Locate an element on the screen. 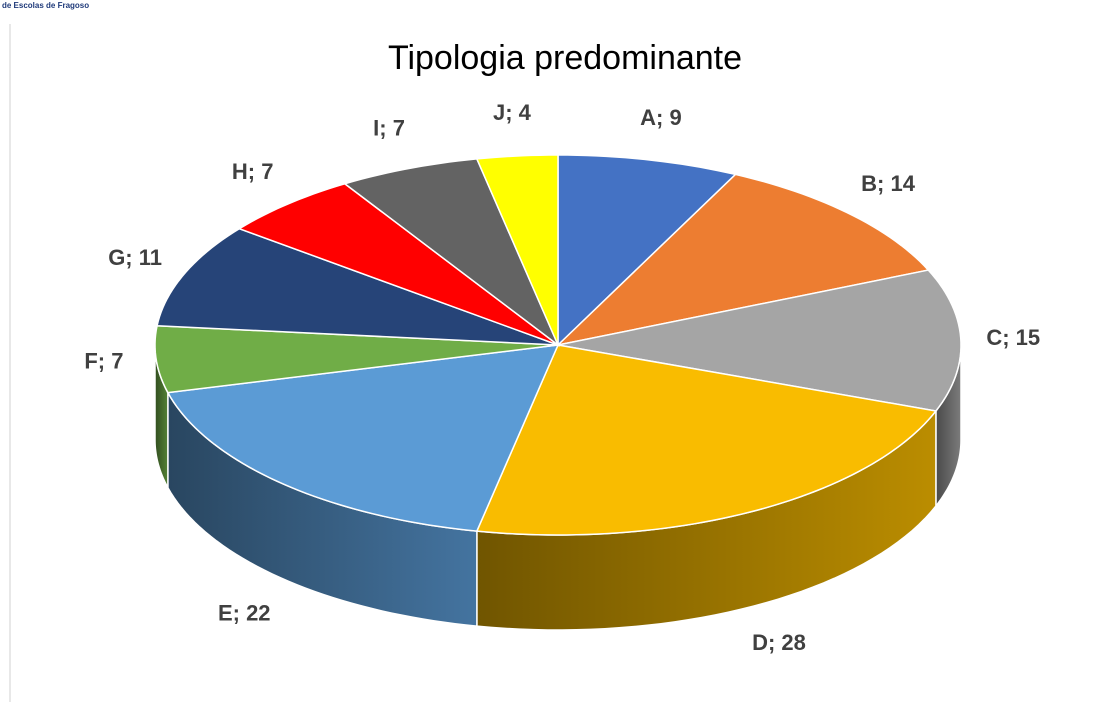 This screenshot has height=702, width=1093. data-label: G; 11 is located at coordinates (135, 257).